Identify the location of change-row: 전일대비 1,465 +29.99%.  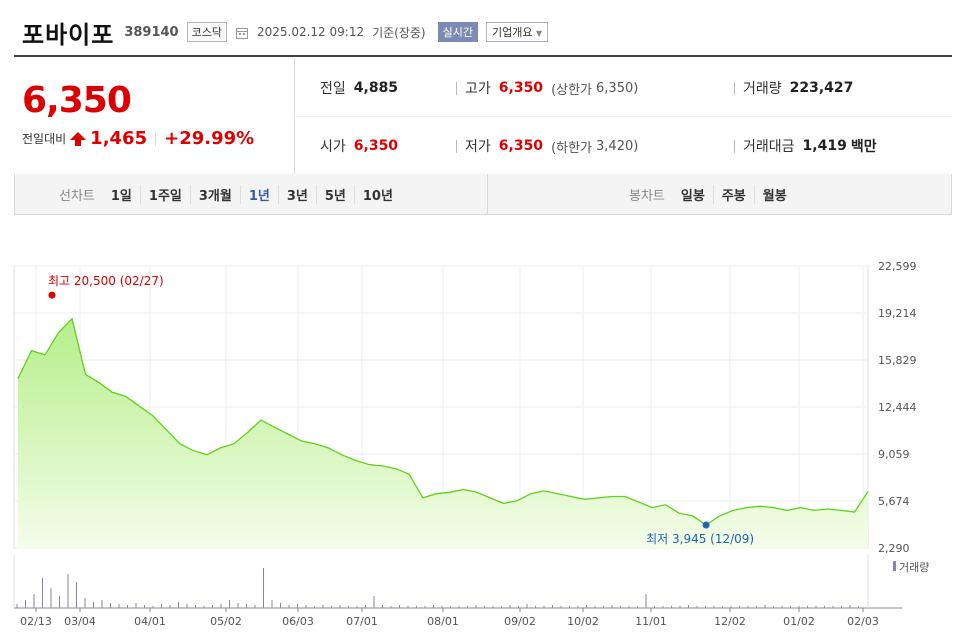
(138, 138).